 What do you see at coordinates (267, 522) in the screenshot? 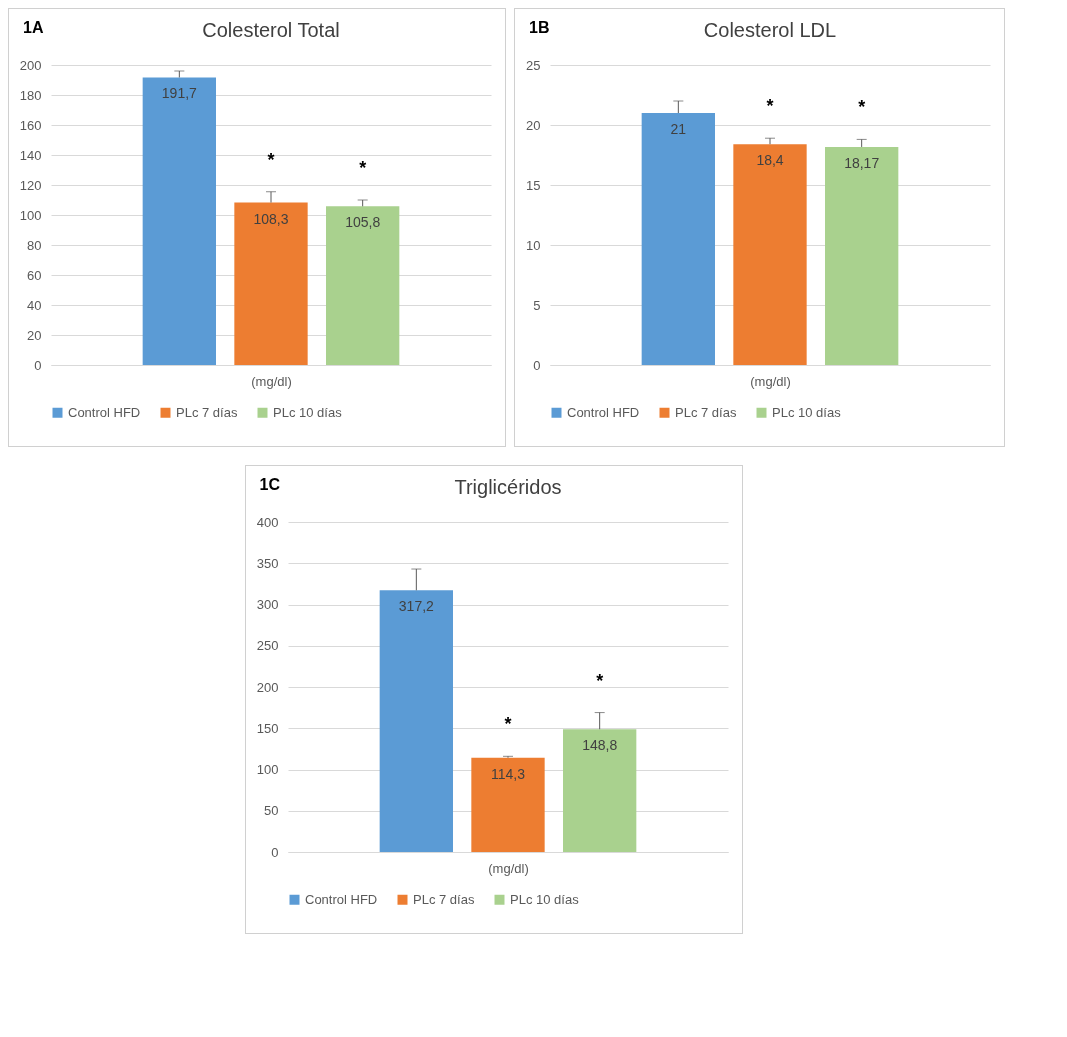
I see `y-tick-label: 400` at bounding box center [267, 522].